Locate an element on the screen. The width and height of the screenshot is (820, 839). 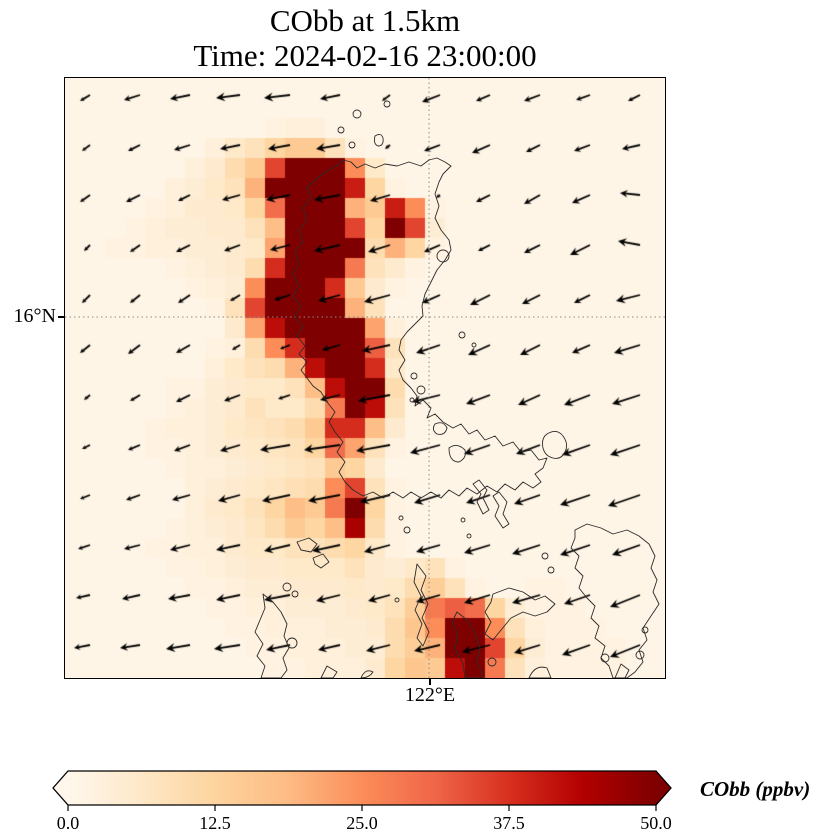
y-tick-mark is located at coordinates (61, 317).